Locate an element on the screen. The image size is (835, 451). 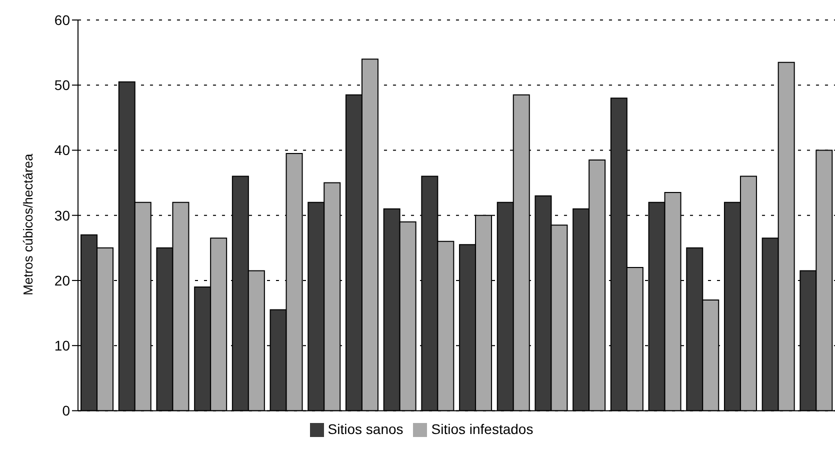
y-tick-label: 60 is located at coordinates (62, 20).